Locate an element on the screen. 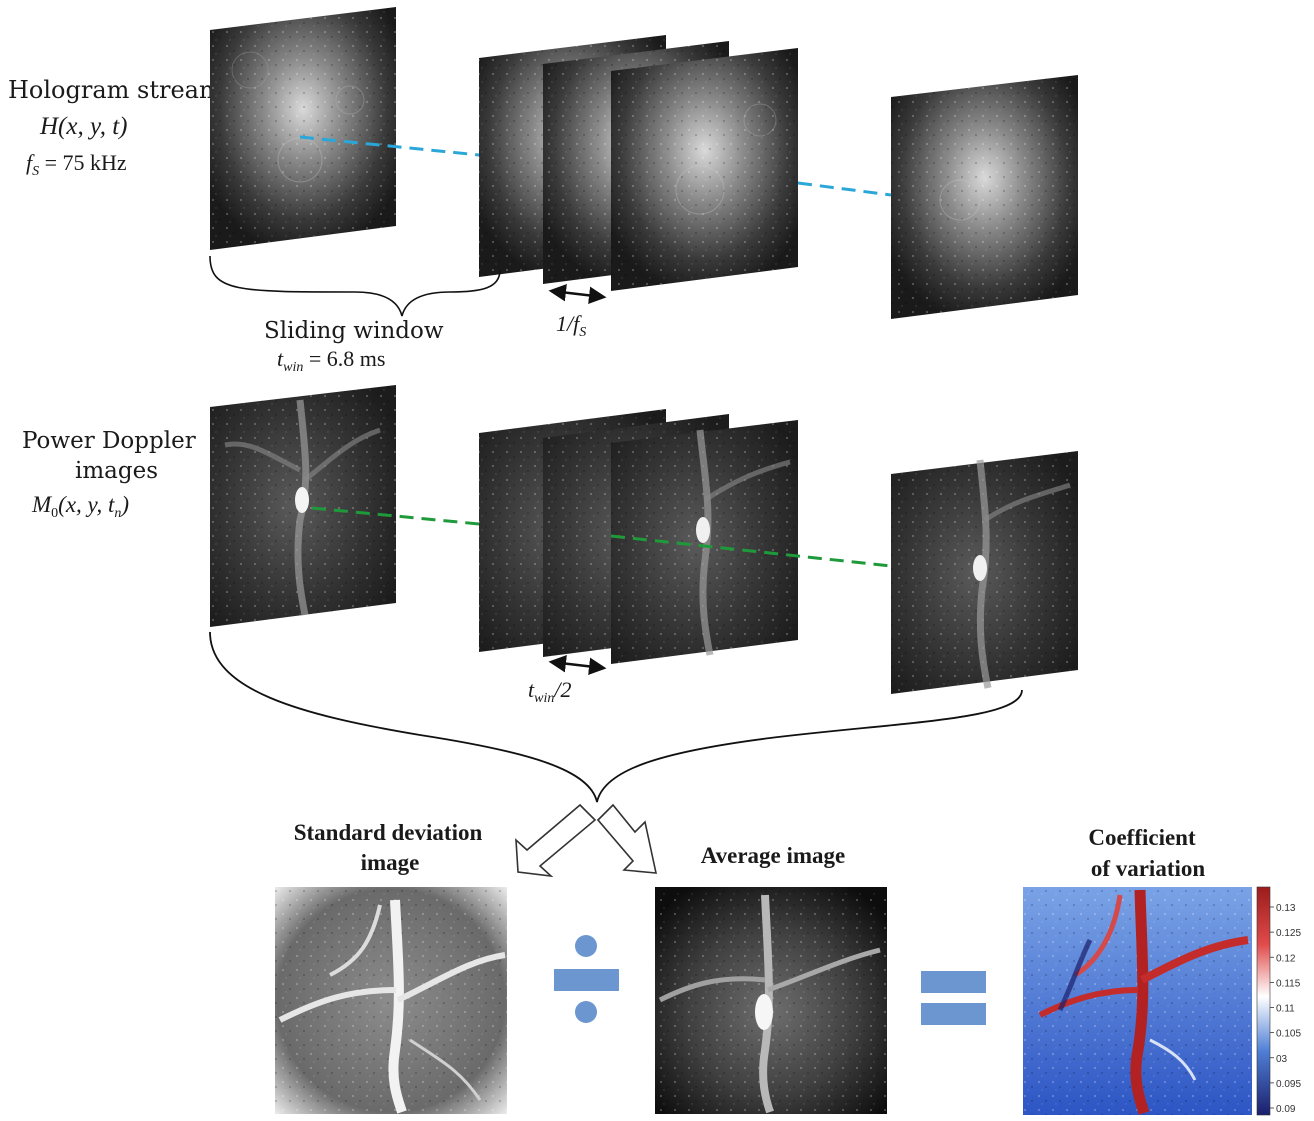  colorbar-tick-label: 0.11 is located at coordinates (1285, 1009).